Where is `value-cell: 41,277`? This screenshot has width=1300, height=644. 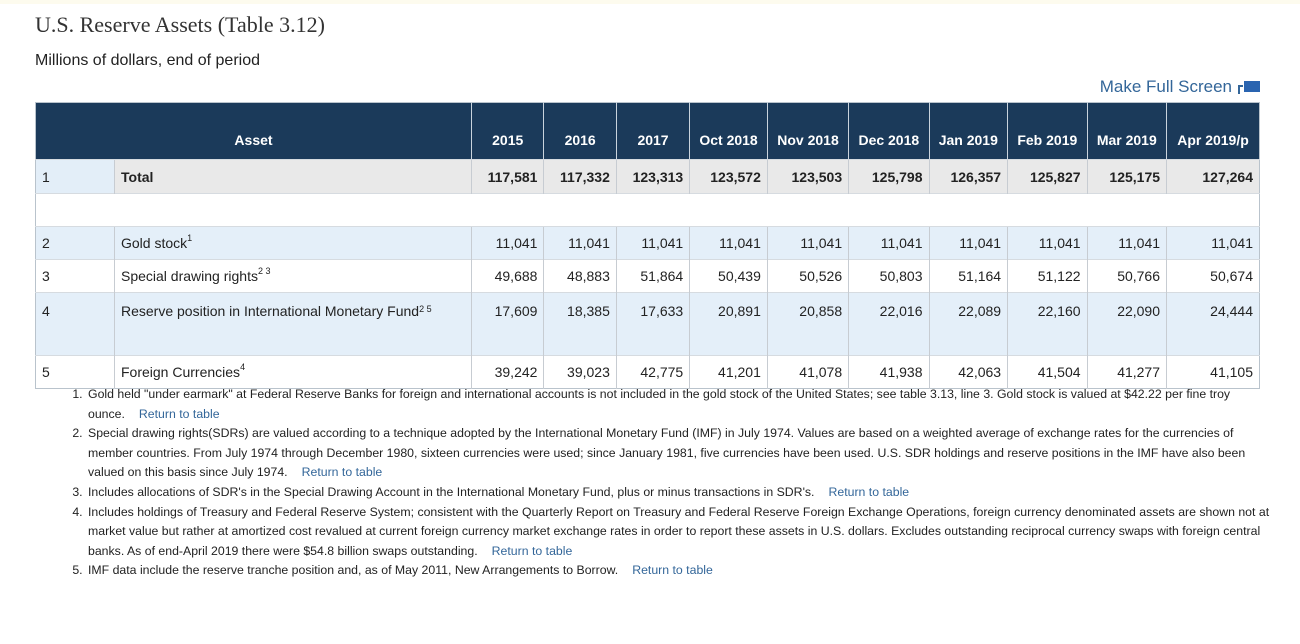
value-cell: 41,277 is located at coordinates (1126, 372).